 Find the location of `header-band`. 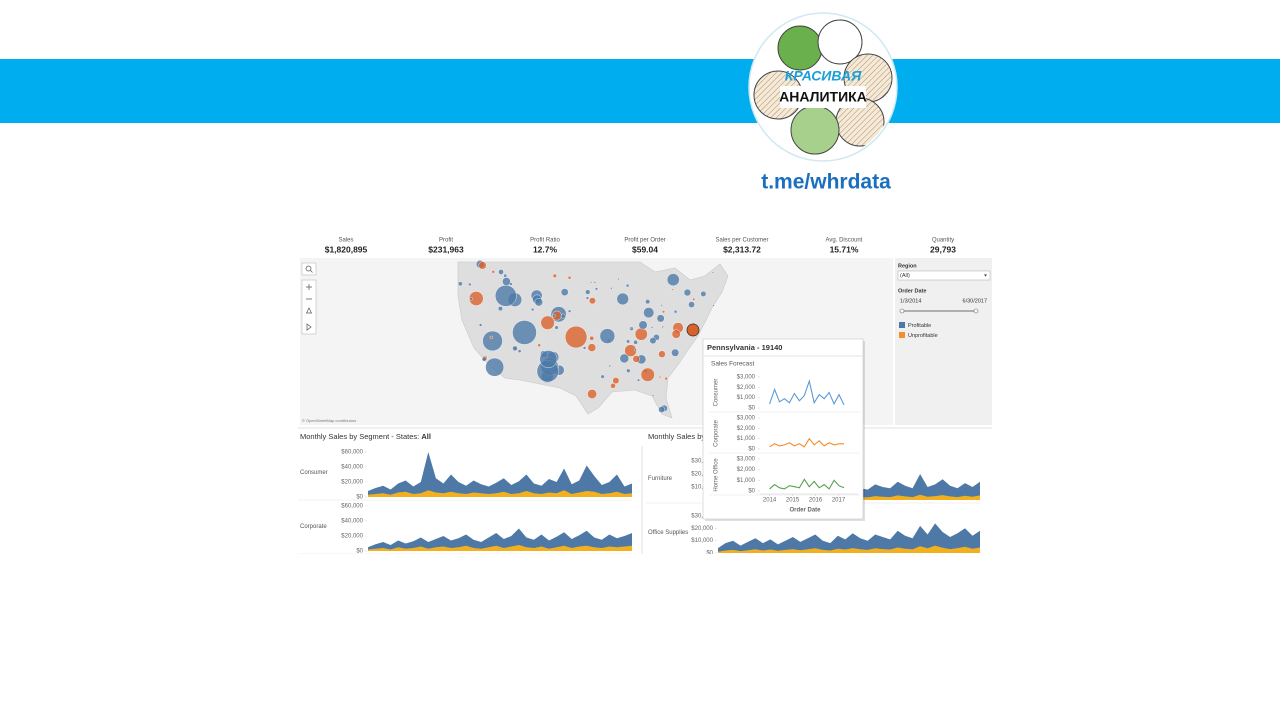

header-band is located at coordinates (640, 91).